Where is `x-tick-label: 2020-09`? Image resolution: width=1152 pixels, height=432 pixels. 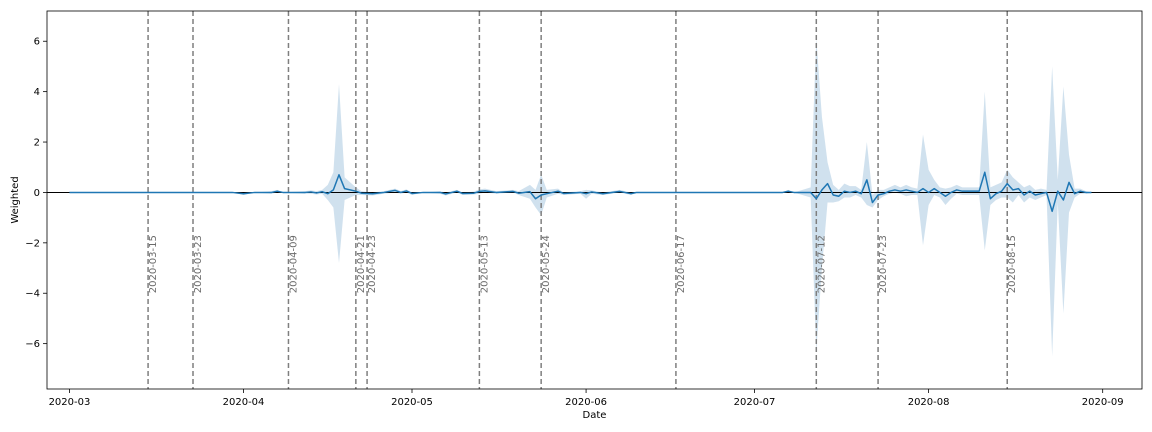 x-tick-label: 2020-09 is located at coordinates (1103, 402).